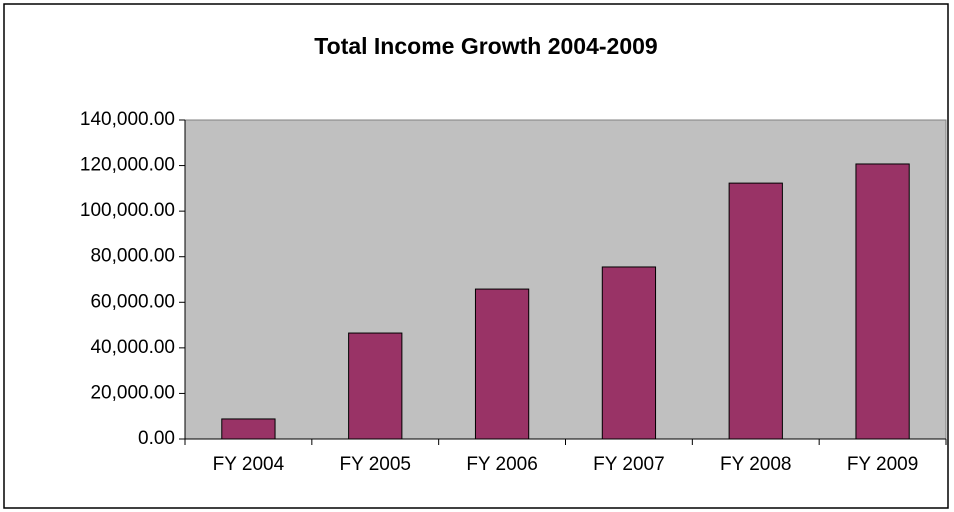 Image resolution: width=954 pixels, height=512 pixels. Describe the element at coordinates (628, 464) in the screenshot. I see `x-tick-label: FY 2007` at that location.